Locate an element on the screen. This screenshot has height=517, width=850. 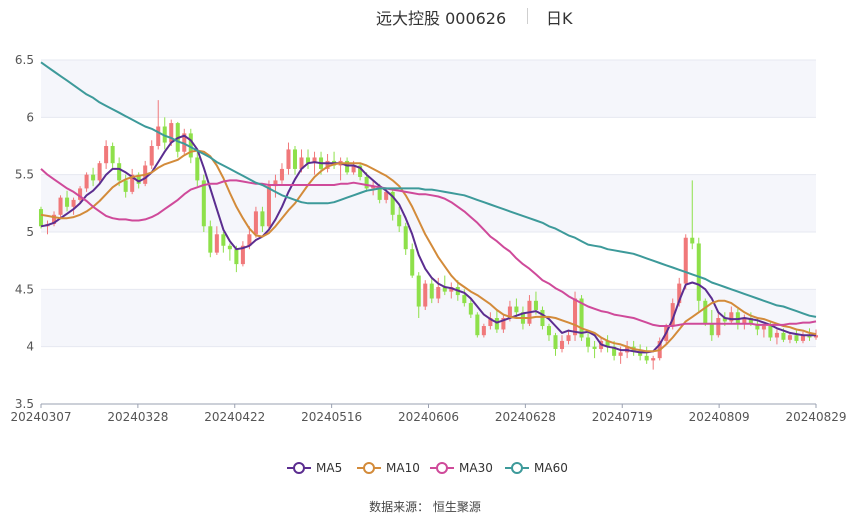
legend-item-ma5: MA5 is located at coordinates (314, 468).